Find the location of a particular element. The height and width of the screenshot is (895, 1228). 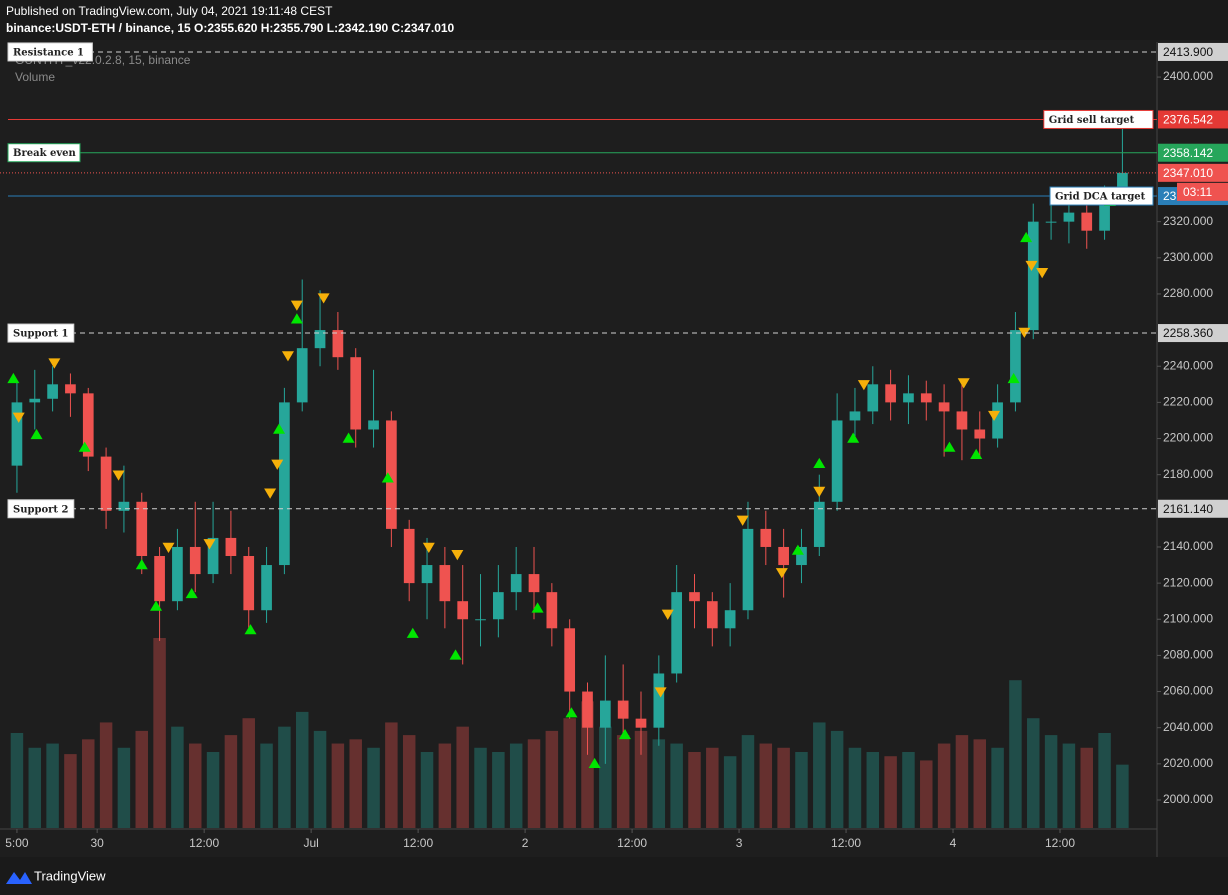

y-tick-label: 2280.000 is located at coordinates (1188, 293).